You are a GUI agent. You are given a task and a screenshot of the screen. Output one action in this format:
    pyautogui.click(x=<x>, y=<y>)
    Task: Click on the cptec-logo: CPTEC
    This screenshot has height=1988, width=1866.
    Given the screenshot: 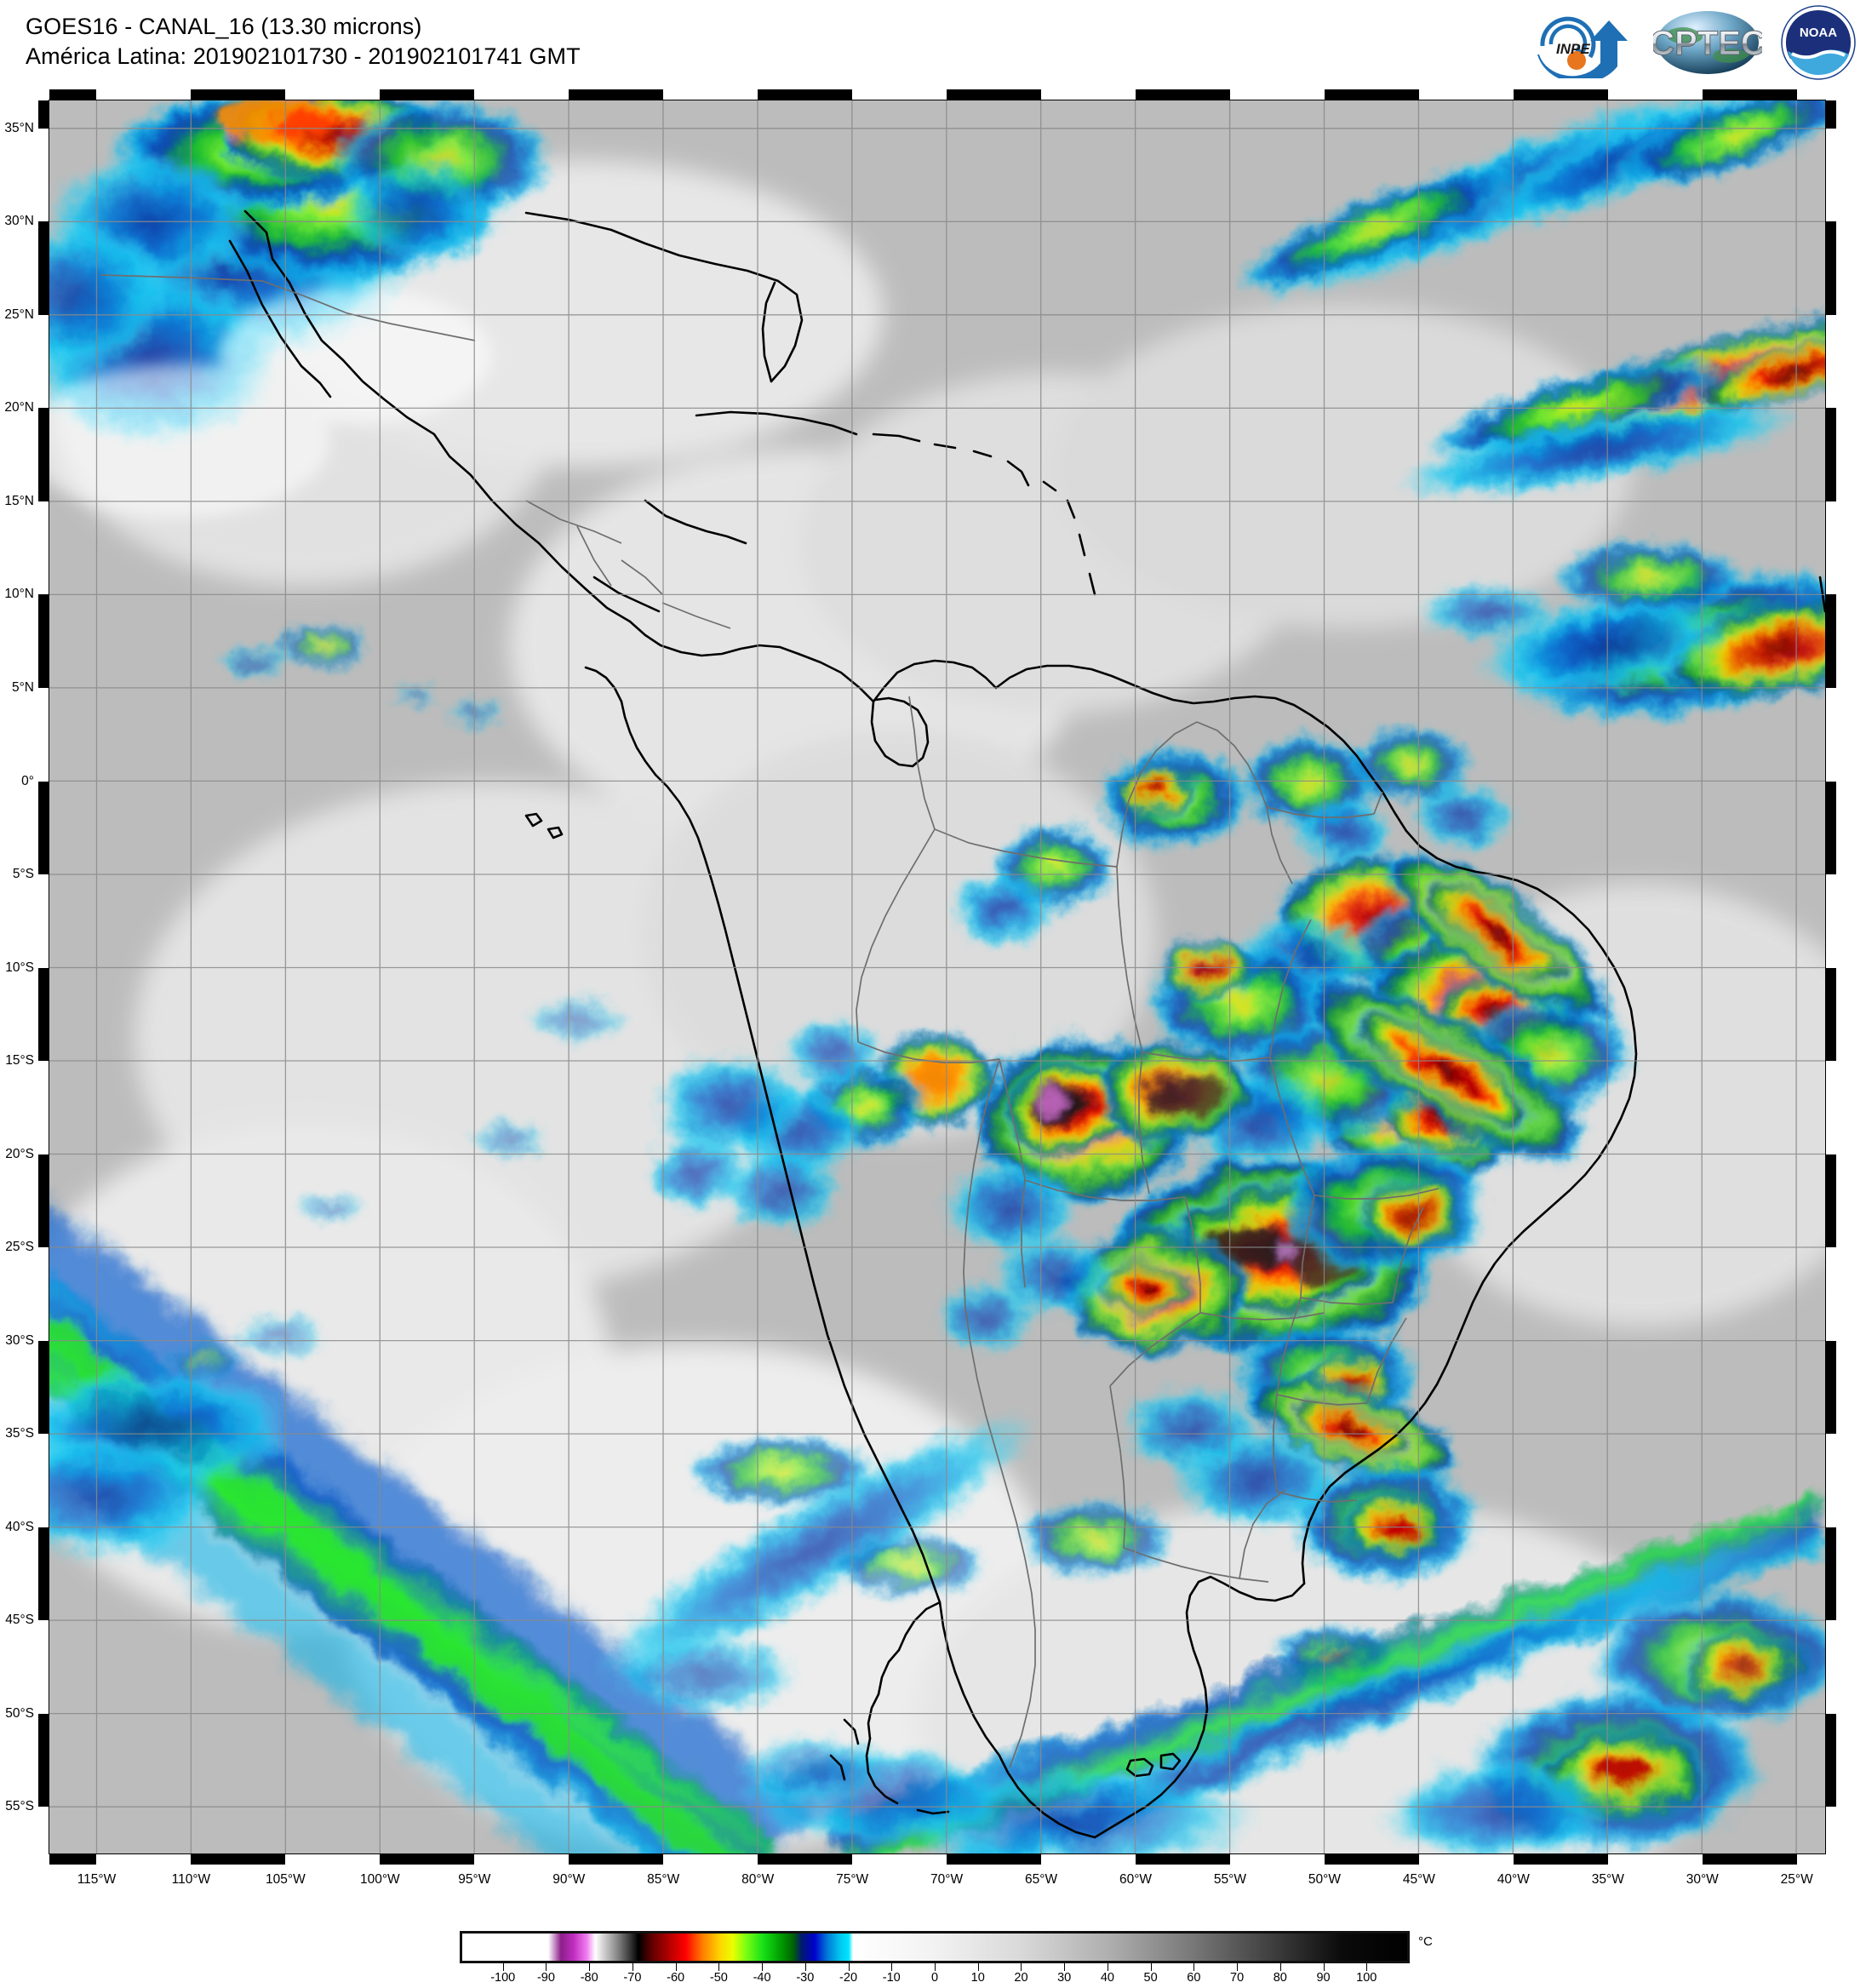 What is the action you would take?
    pyautogui.click(x=1707, y=42)
    